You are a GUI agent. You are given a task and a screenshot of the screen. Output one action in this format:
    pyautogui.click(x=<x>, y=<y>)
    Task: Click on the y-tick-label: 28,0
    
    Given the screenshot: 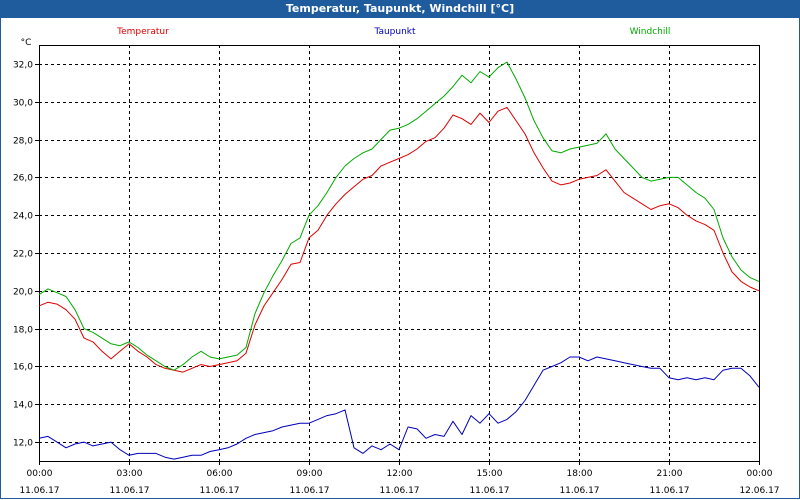 What is the action you would take?
    pyautogui.click(x=23, y=142)
    